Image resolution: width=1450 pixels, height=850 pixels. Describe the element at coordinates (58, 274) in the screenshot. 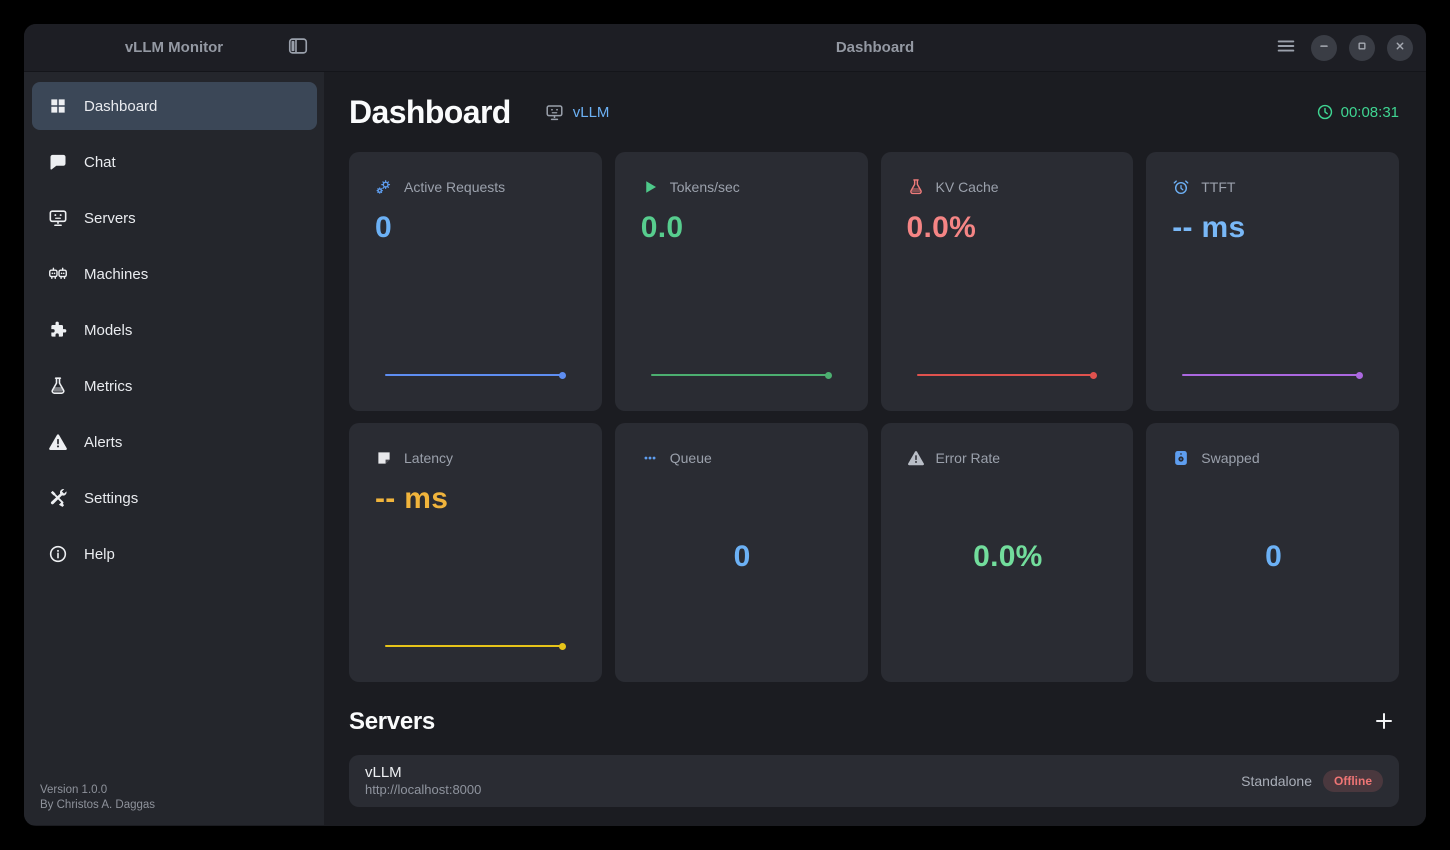

I see `machines-icon` at that location.